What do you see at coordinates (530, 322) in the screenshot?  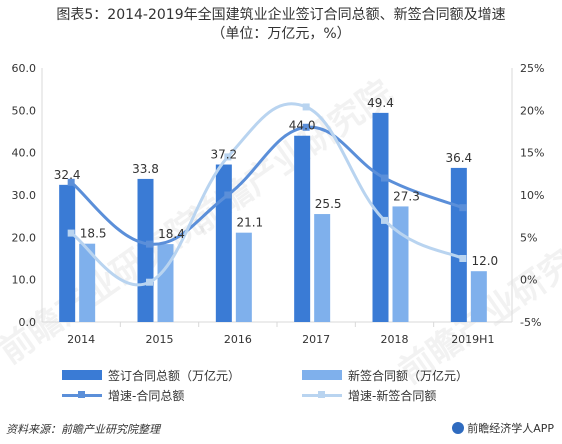 I see `right-tick-label: -5%` at bounding box center [530, 322].